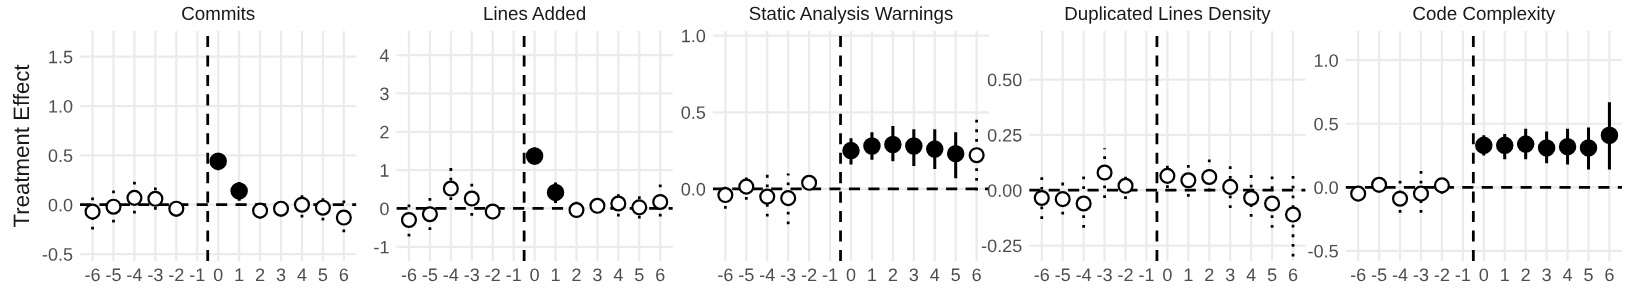 This screenshot has width=1629, height=293. Describe the element at coordinates (381, 247) in the screenshot. I see `y-tick-label: -1` at that location.